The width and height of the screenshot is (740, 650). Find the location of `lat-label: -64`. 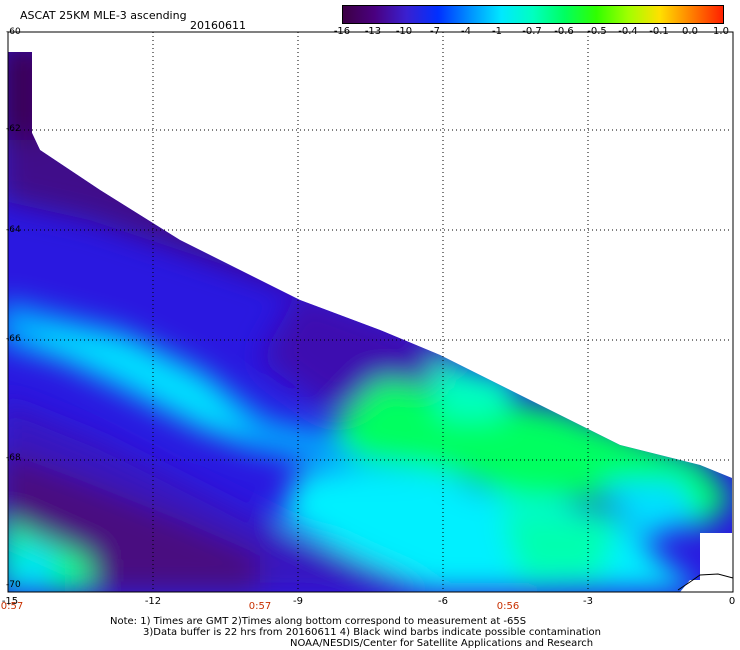

lat-label: -64 is located at coordinates (13, 230).